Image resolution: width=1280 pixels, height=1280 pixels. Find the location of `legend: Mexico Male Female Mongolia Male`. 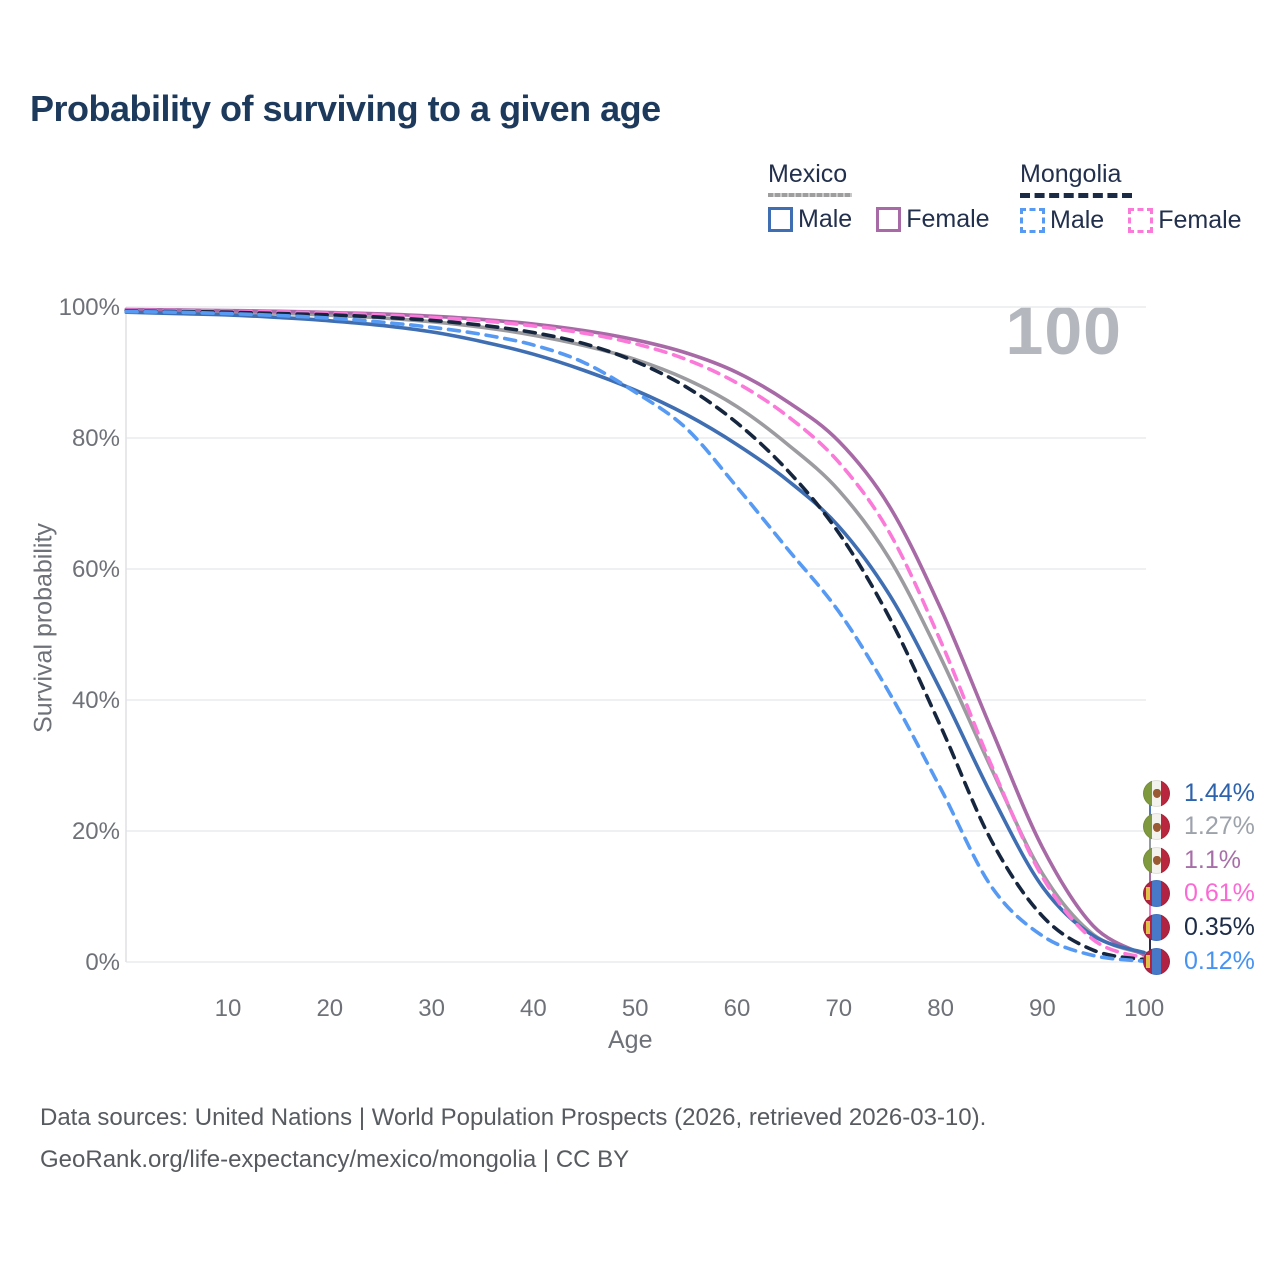

legend: Mexico Male Female Mongolia Male is located at coordinates (640, 200).